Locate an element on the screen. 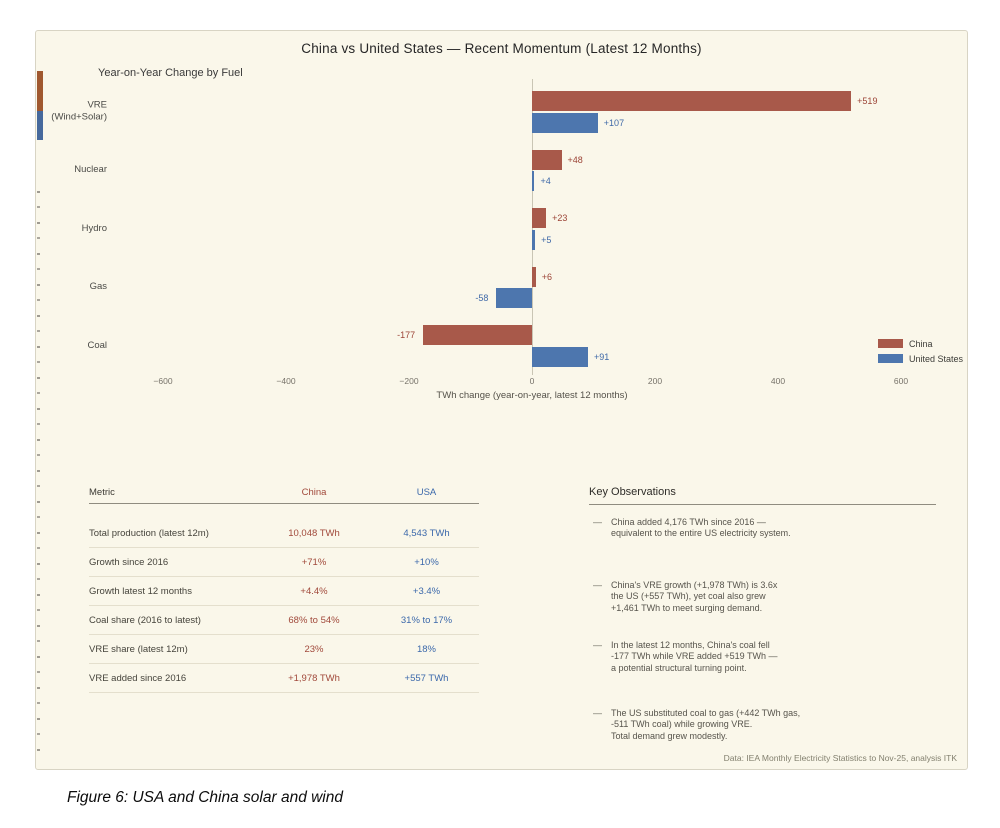  legend-label: China is located at coordinates (921, 343).